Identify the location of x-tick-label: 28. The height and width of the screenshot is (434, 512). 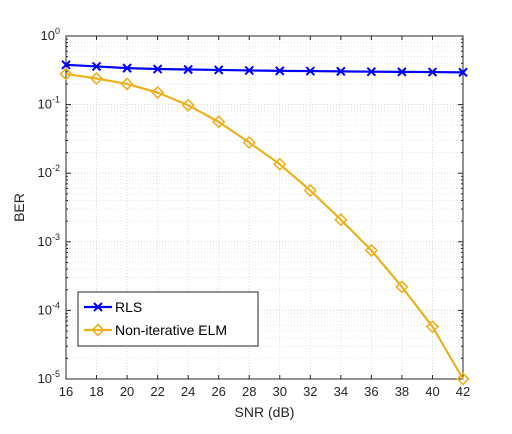
(249, 391).